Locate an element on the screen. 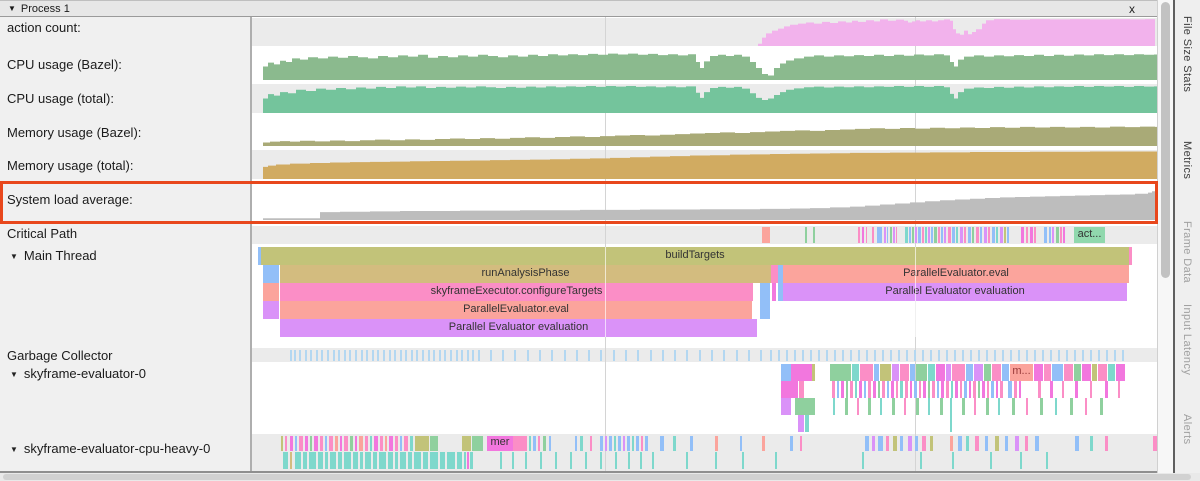 Image resolution: width=1200 pixels, height=481 pixels. garbage-collector-band is located at coordinates (704, 355).